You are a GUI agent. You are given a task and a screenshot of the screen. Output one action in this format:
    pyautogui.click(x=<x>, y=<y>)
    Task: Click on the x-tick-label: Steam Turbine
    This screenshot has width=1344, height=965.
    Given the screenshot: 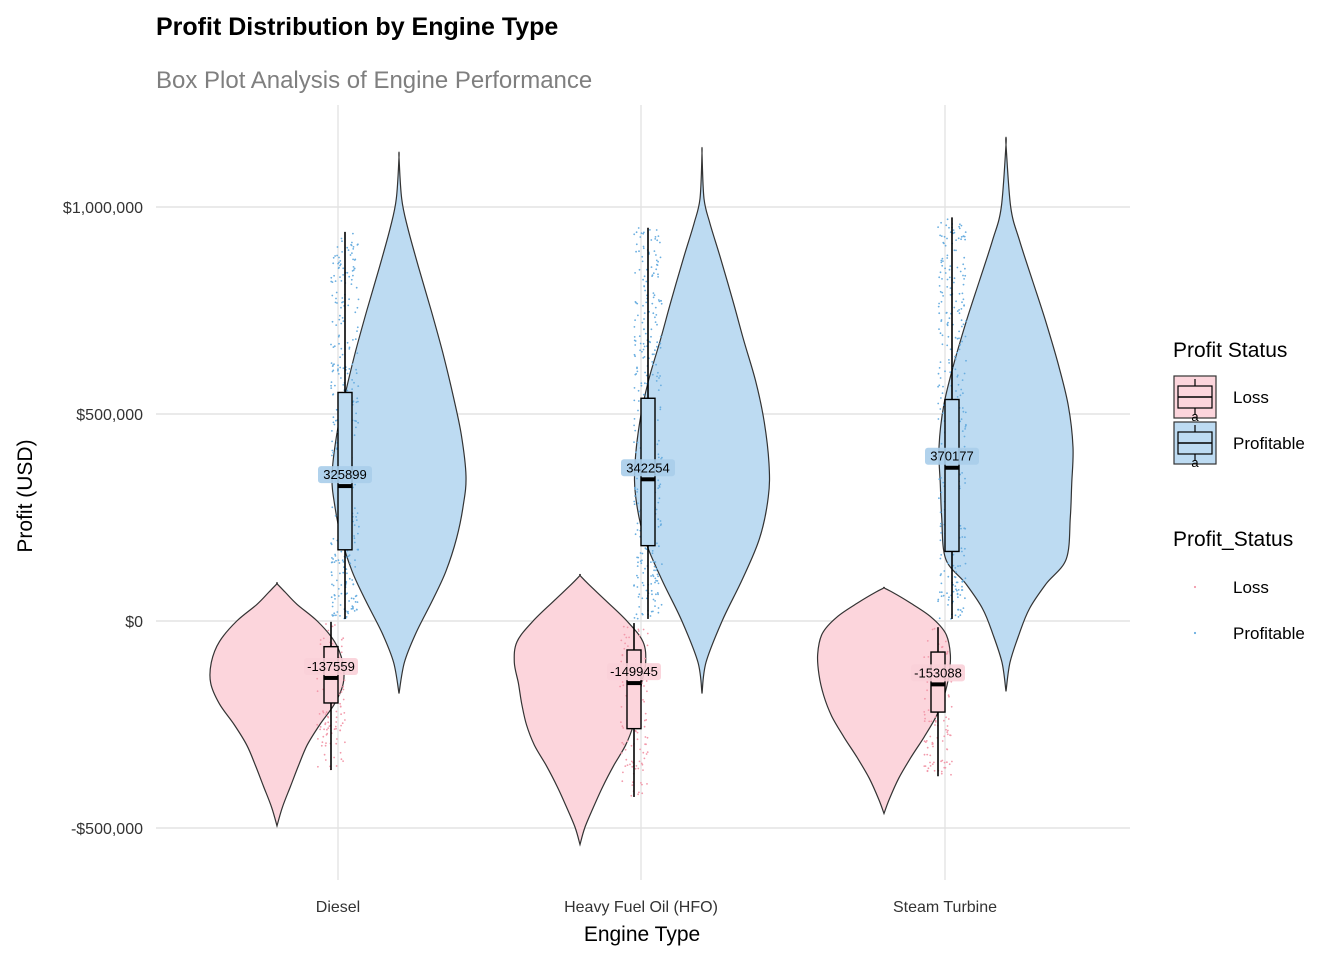 What is the action you would take?
    pyautogui.click(x=945, y=907)
    